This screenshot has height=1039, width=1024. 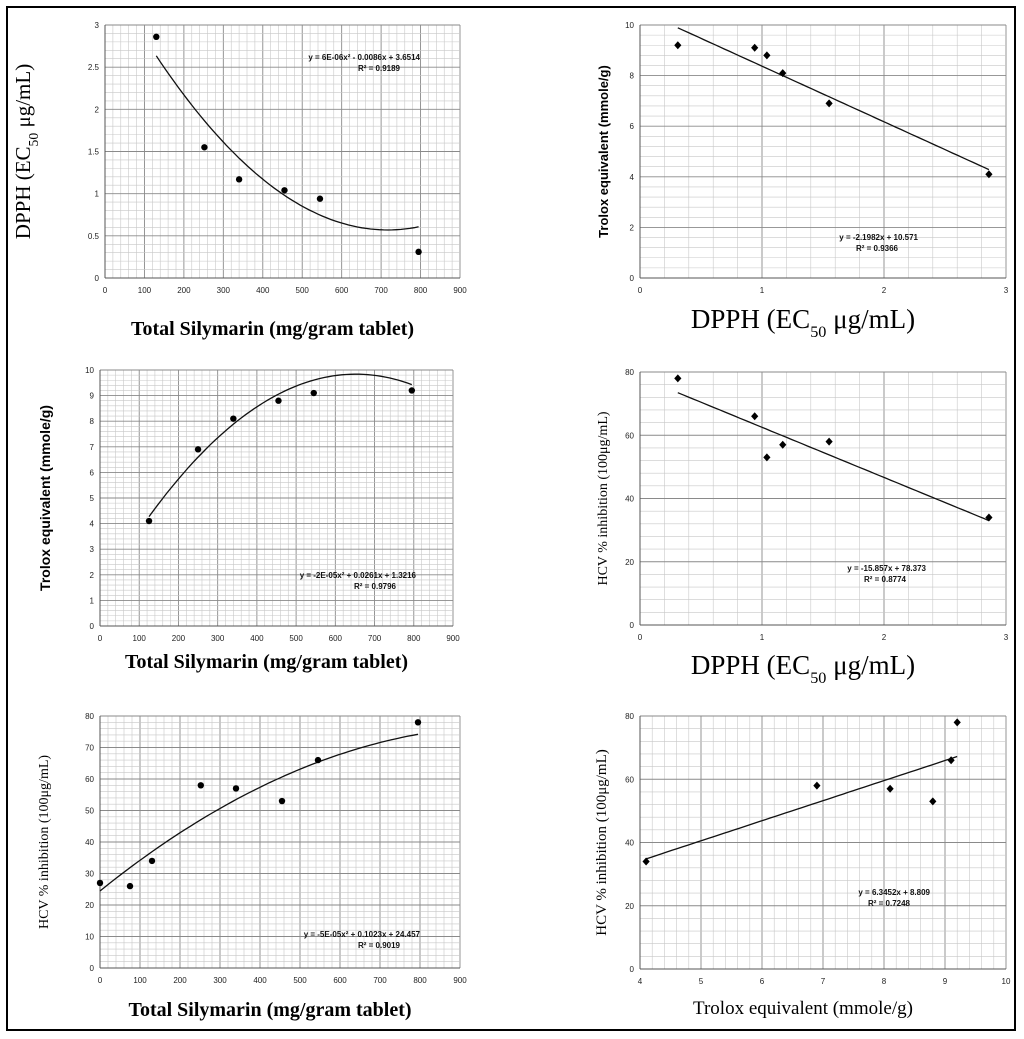 What do you see at coordinates (26, 151) in the screenshot?
I see `y-axis-label: DPPH (EC50 μg/mL)` at bounding box center [26, 151].